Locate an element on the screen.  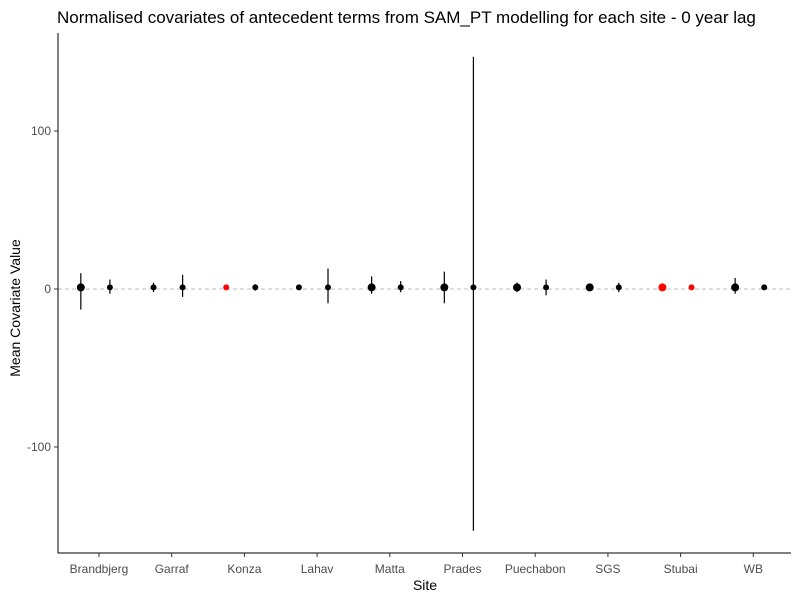
y-tick-label: 100 is located at coordinates (41, 131).